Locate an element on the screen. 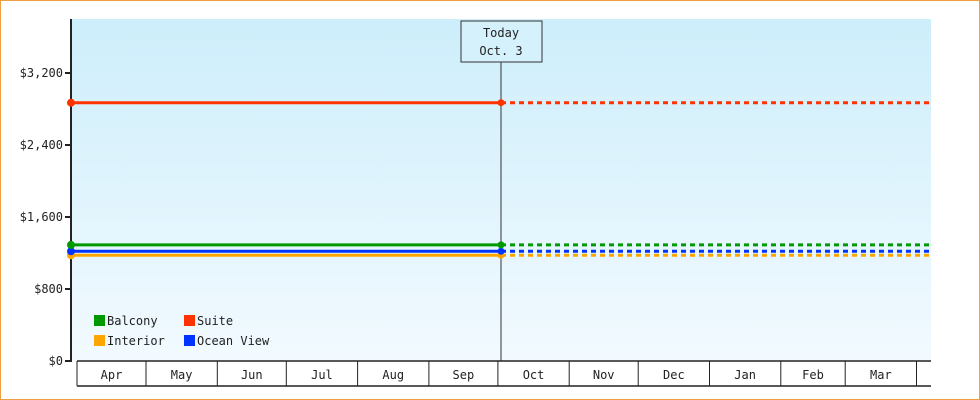 The height and width of the screenshot is (400, 980). today-box is located at coordinates (501, 41).